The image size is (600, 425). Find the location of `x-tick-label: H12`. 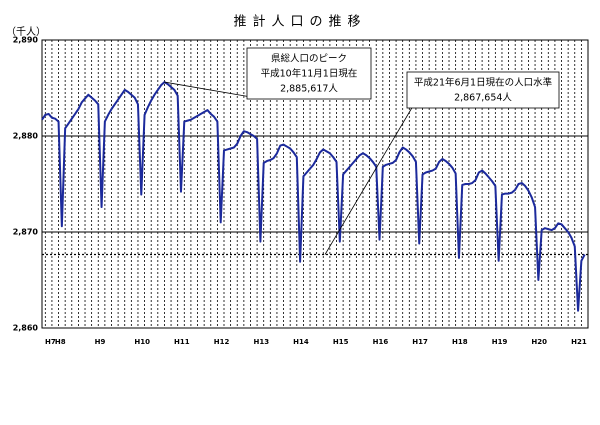

x-tick-label: H12 is located at coordinates (222, 342).